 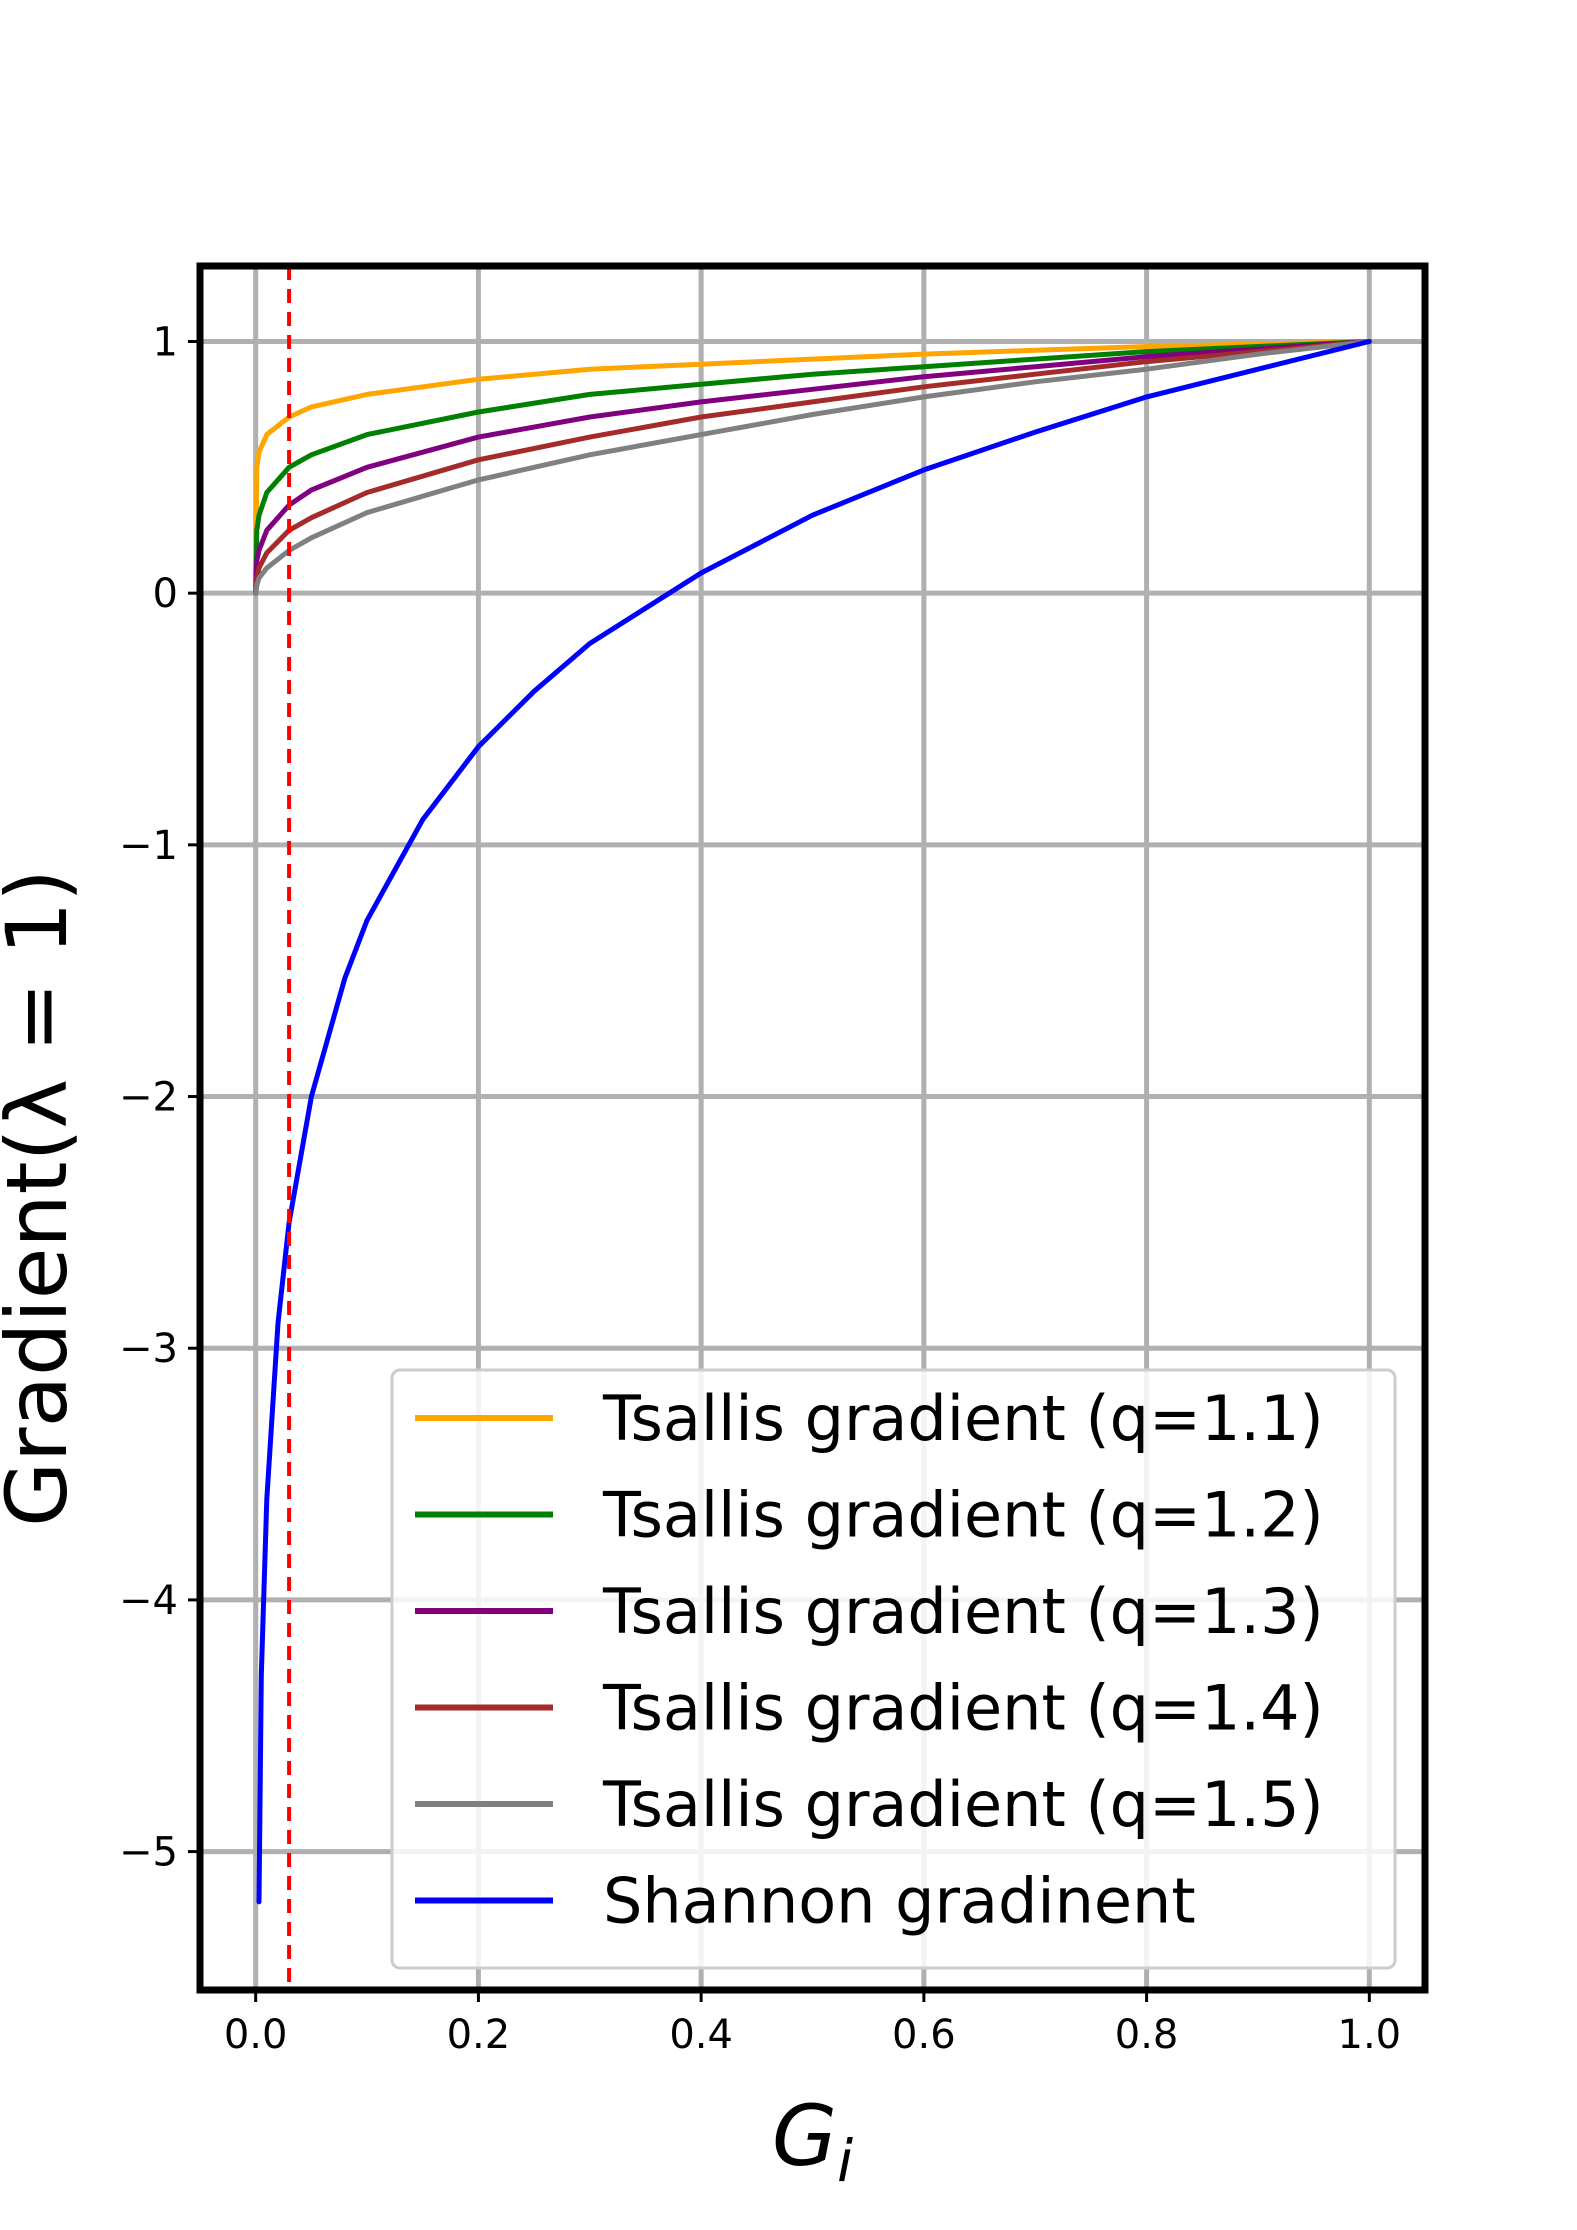 What do you see at coordinates (899, 1901) in the screenshot?
I see `legend-label-6: Shannon gradinent` at bounding box center [899, 1901].